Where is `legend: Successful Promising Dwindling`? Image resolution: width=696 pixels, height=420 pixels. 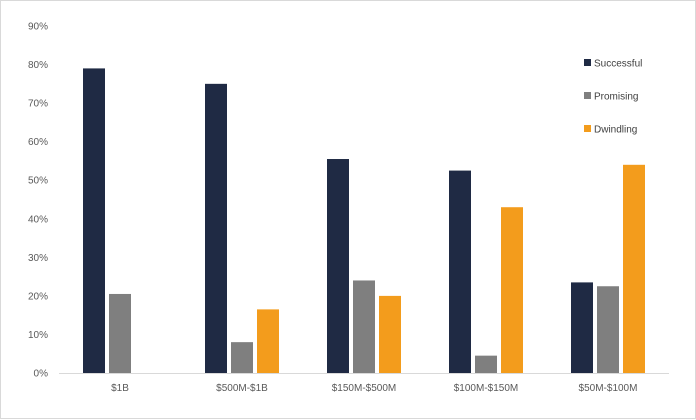 legend: Successful Promising Dwindling is located at coordinates (613, 97).